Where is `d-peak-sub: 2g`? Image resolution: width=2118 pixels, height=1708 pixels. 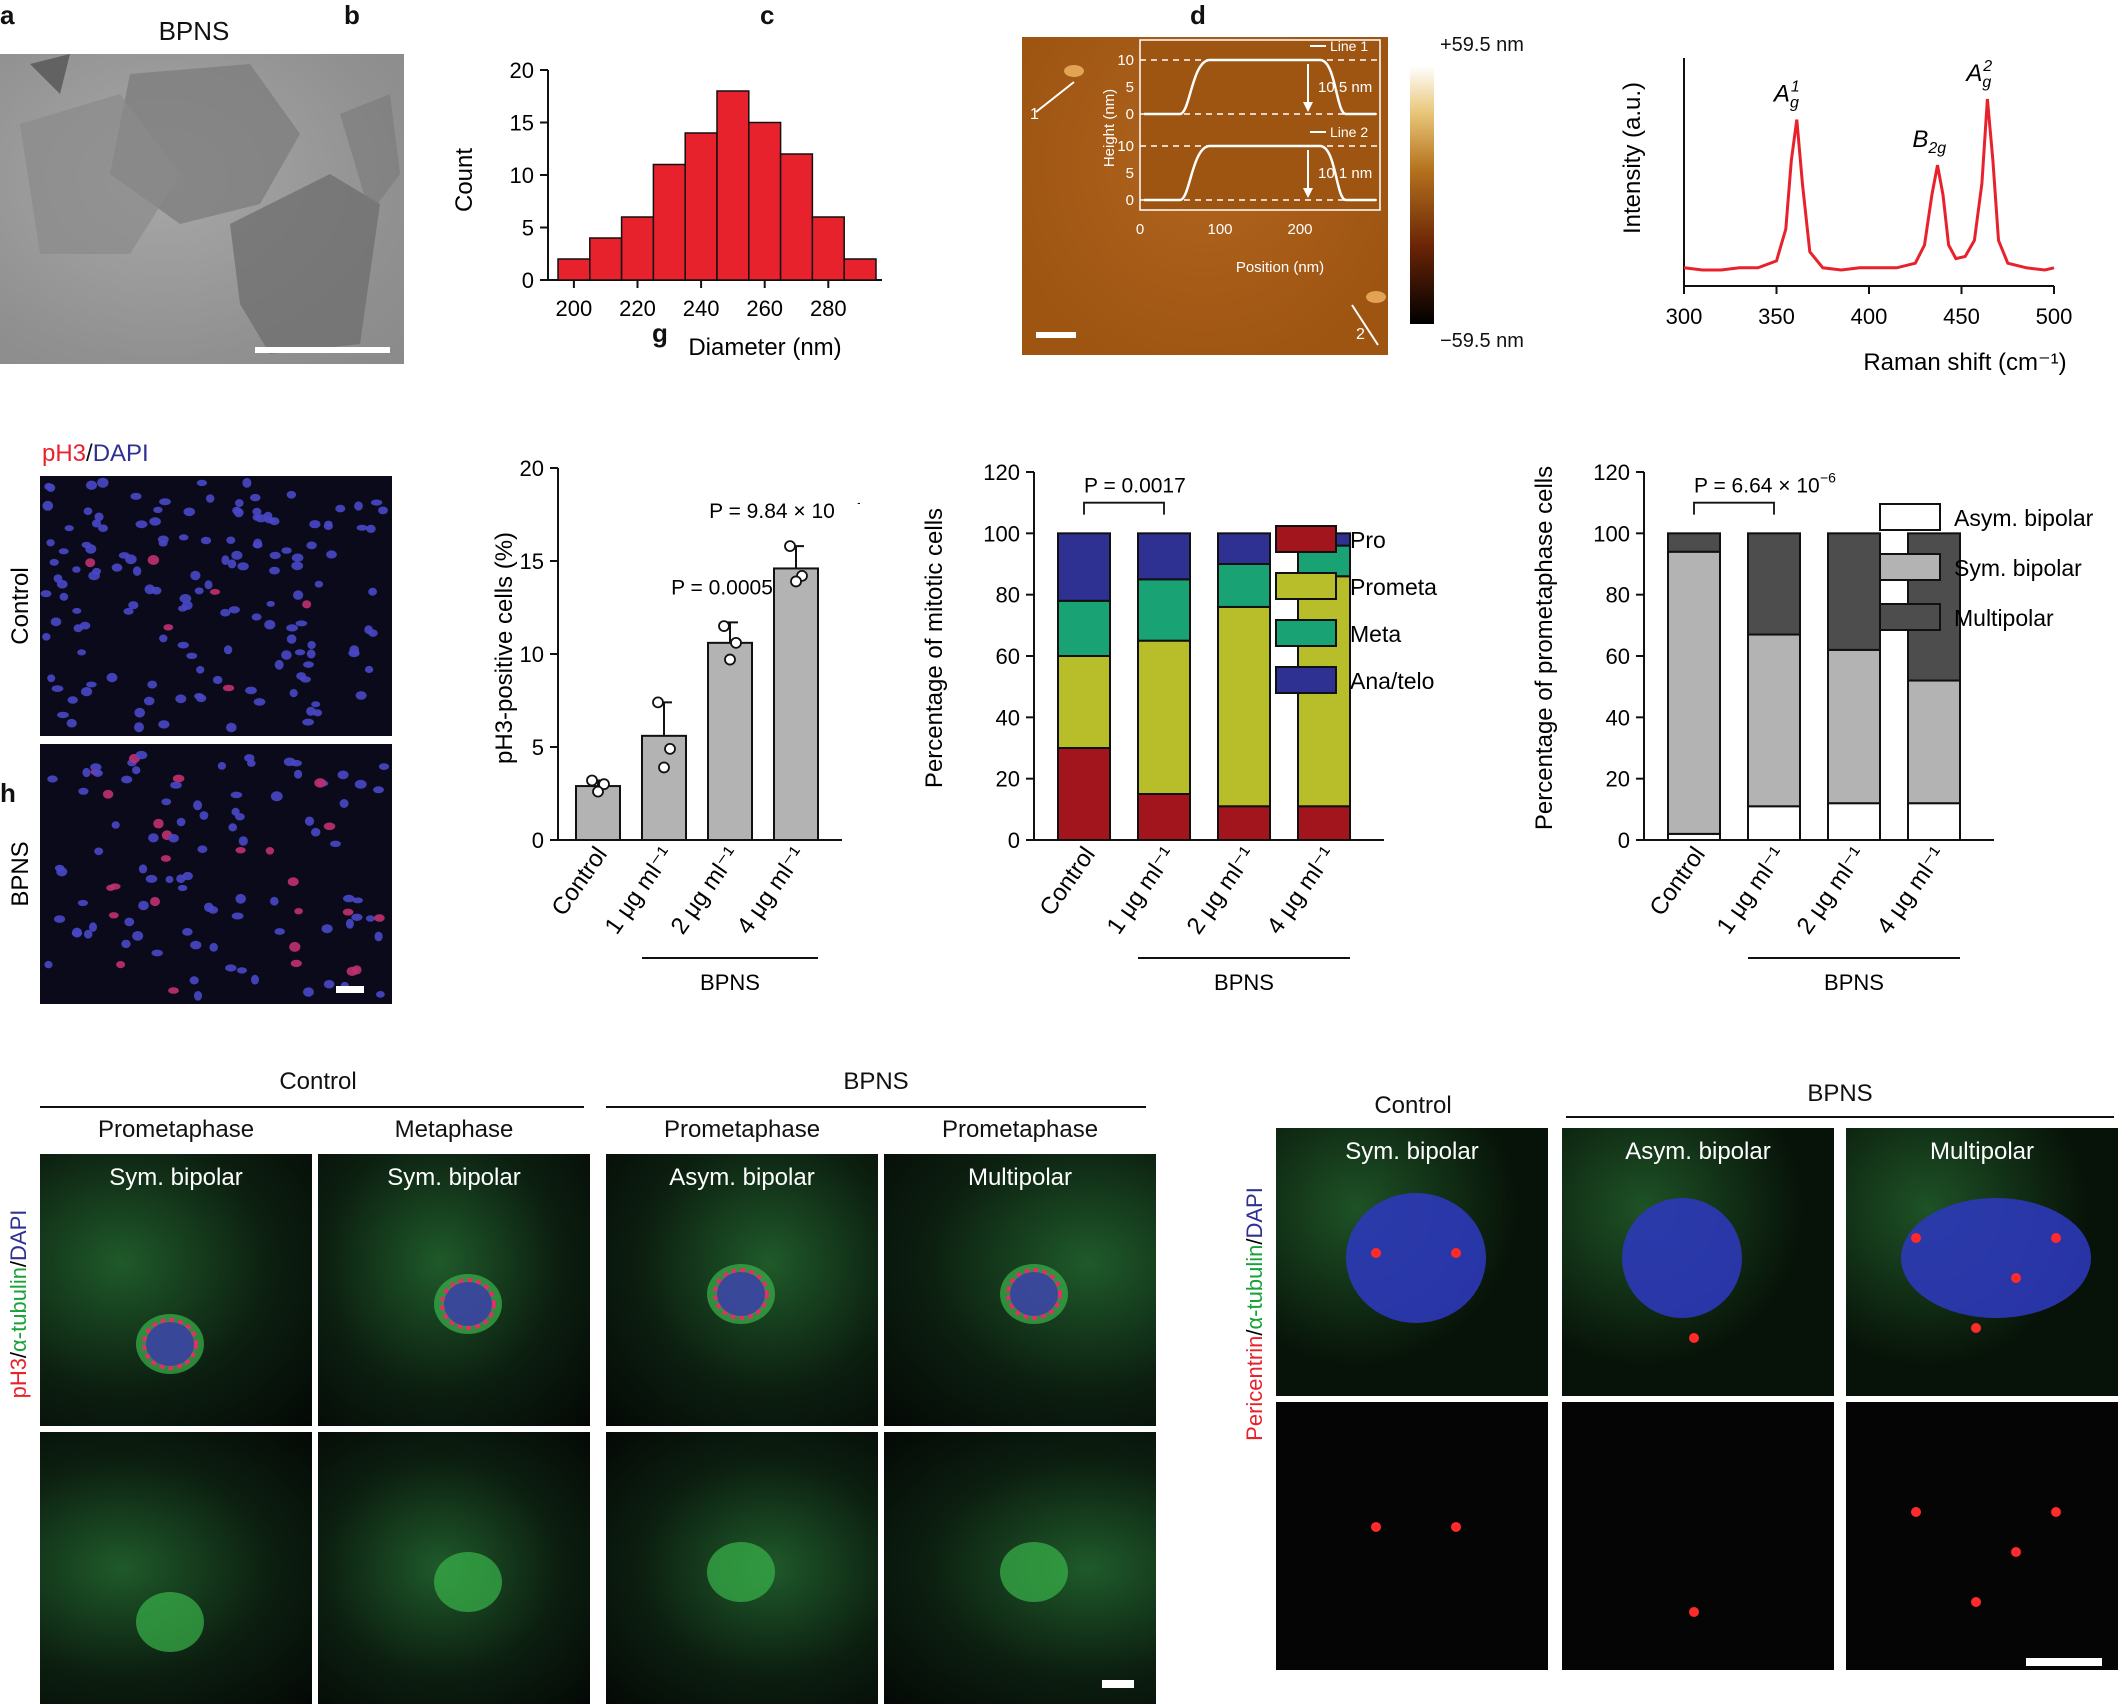 d-peak-sub: 2g is located at coordinates (1936, 148).